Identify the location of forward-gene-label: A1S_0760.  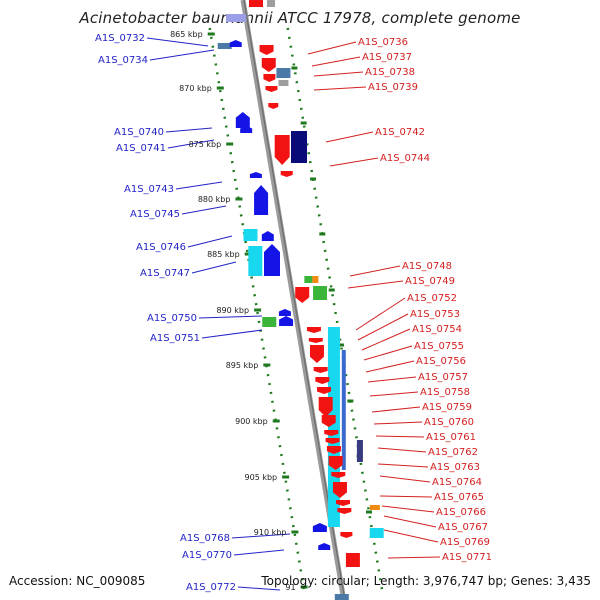
(449, 422).